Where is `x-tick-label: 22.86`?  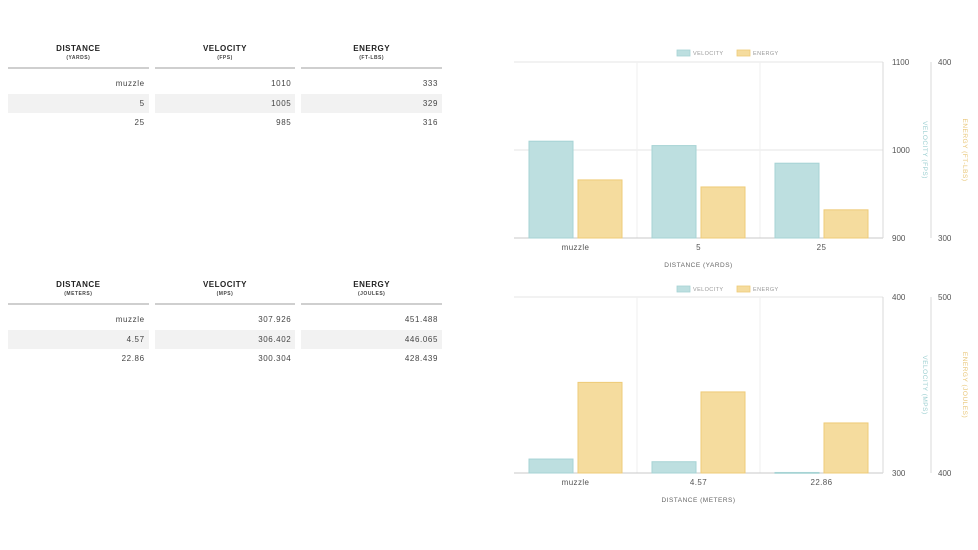
x-tick-label: 22.86 is located at coordinates (821, 482).